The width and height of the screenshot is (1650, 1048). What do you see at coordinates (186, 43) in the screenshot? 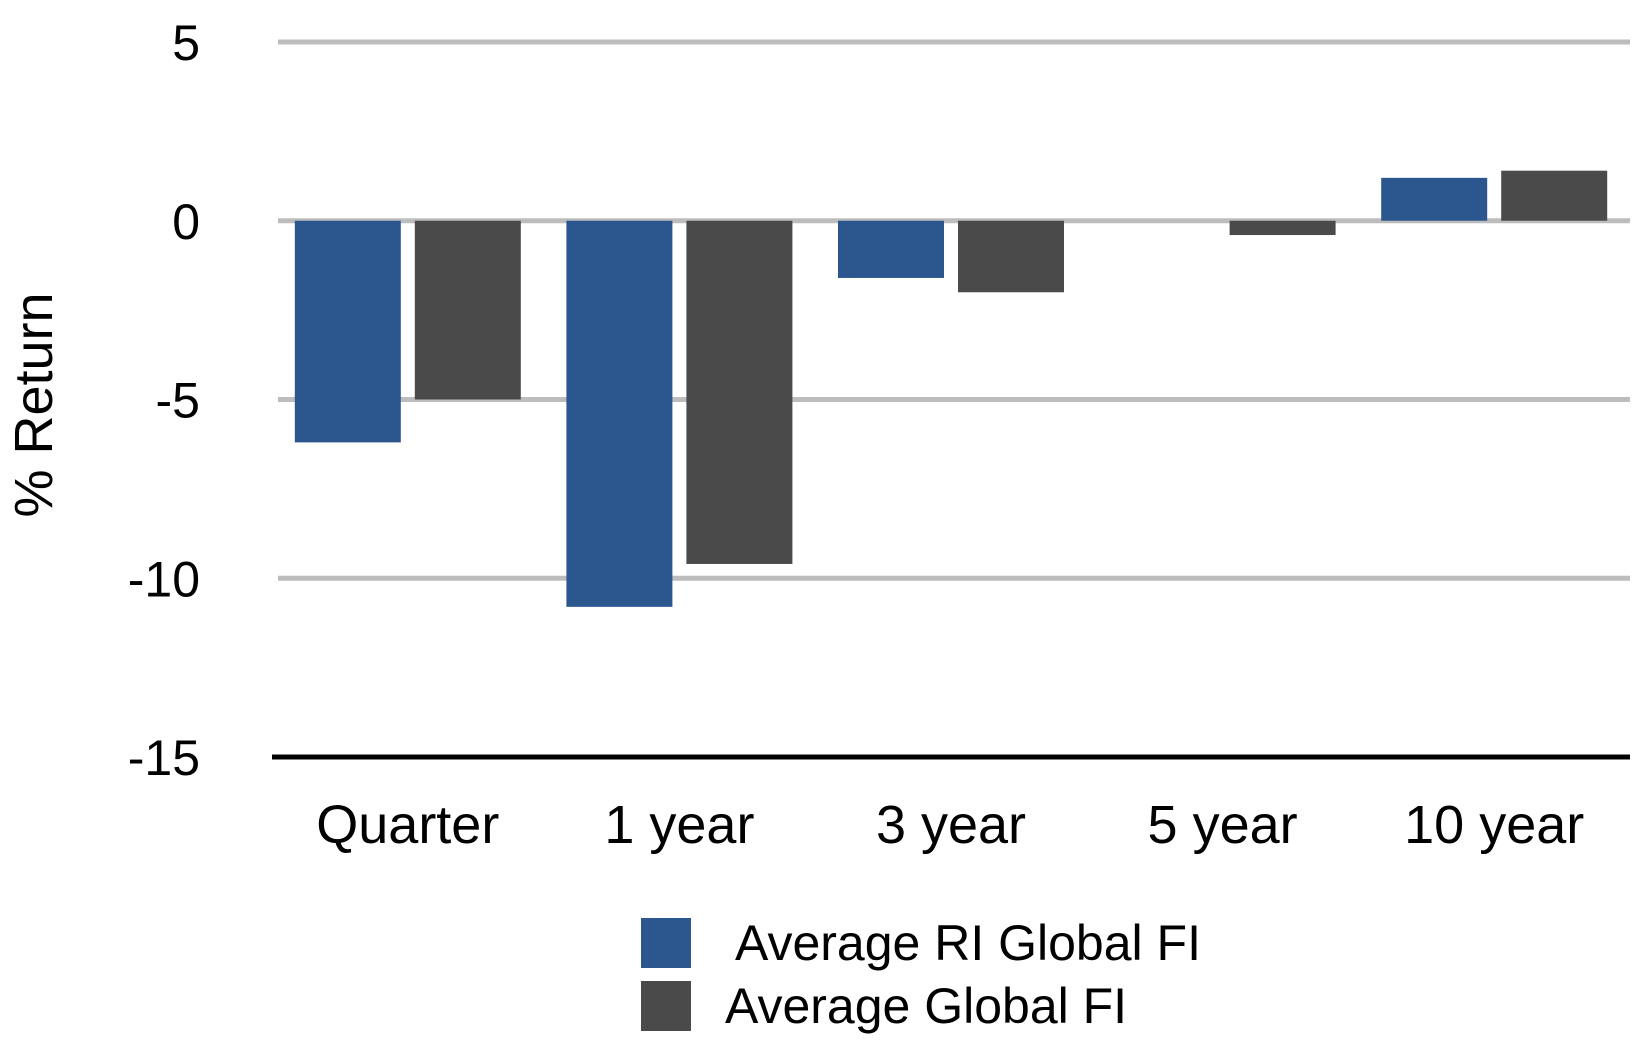
I see `y-tick-label: 5` at bounding box center [186, 43].